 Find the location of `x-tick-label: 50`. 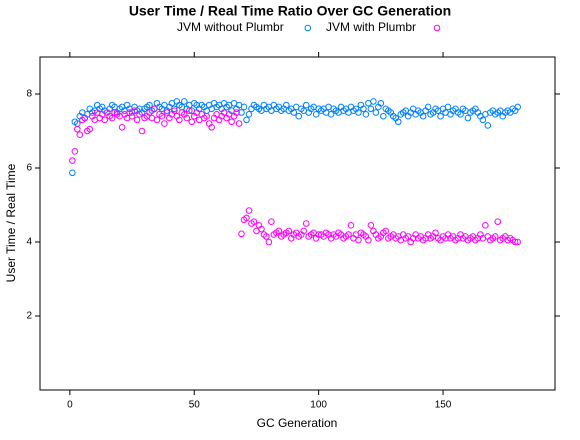

x-tick-label: 50 is located at coordinates (195, 405).